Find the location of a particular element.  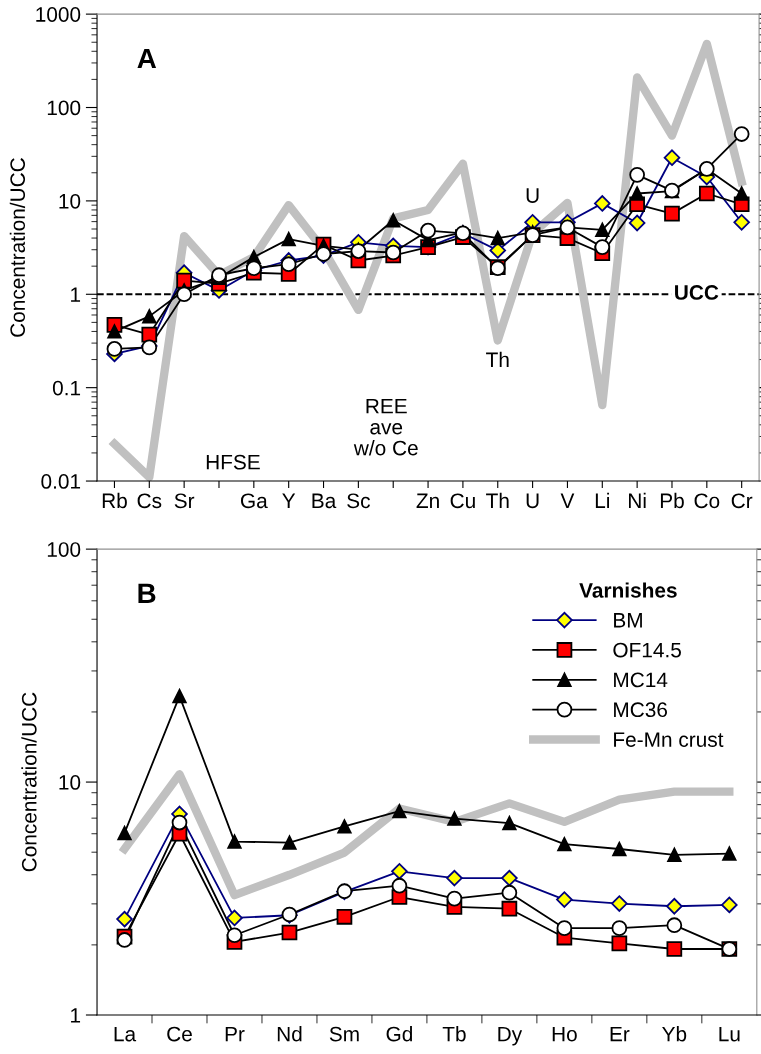

legend-label: MC36 is located at coordinates (641, 710).